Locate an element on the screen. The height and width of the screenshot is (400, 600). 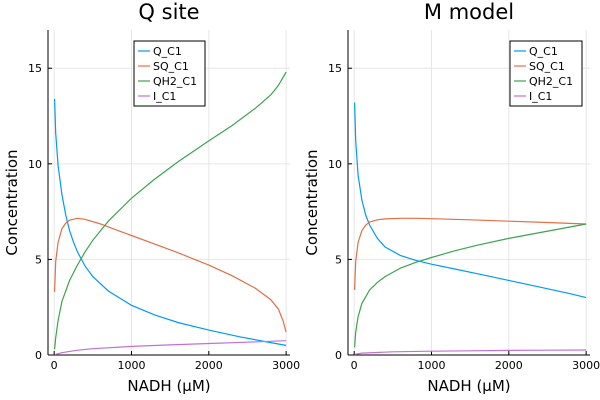
chart-title: Q site is located at coordinates (168, 12).